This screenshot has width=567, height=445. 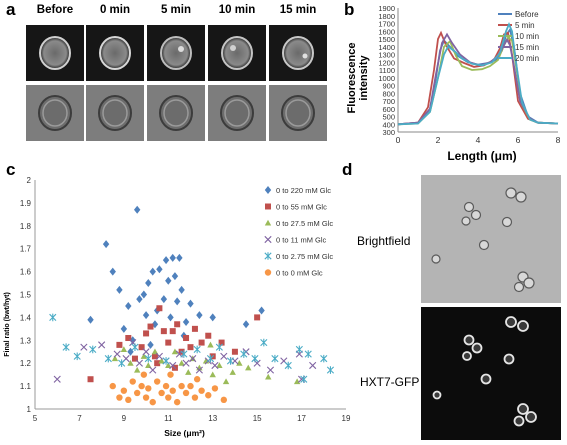 What do you see at coordinates (352, 78) in the screenshot?
I see `y-axis-label-line: Fluorescence` at bounding box center [352, 78].